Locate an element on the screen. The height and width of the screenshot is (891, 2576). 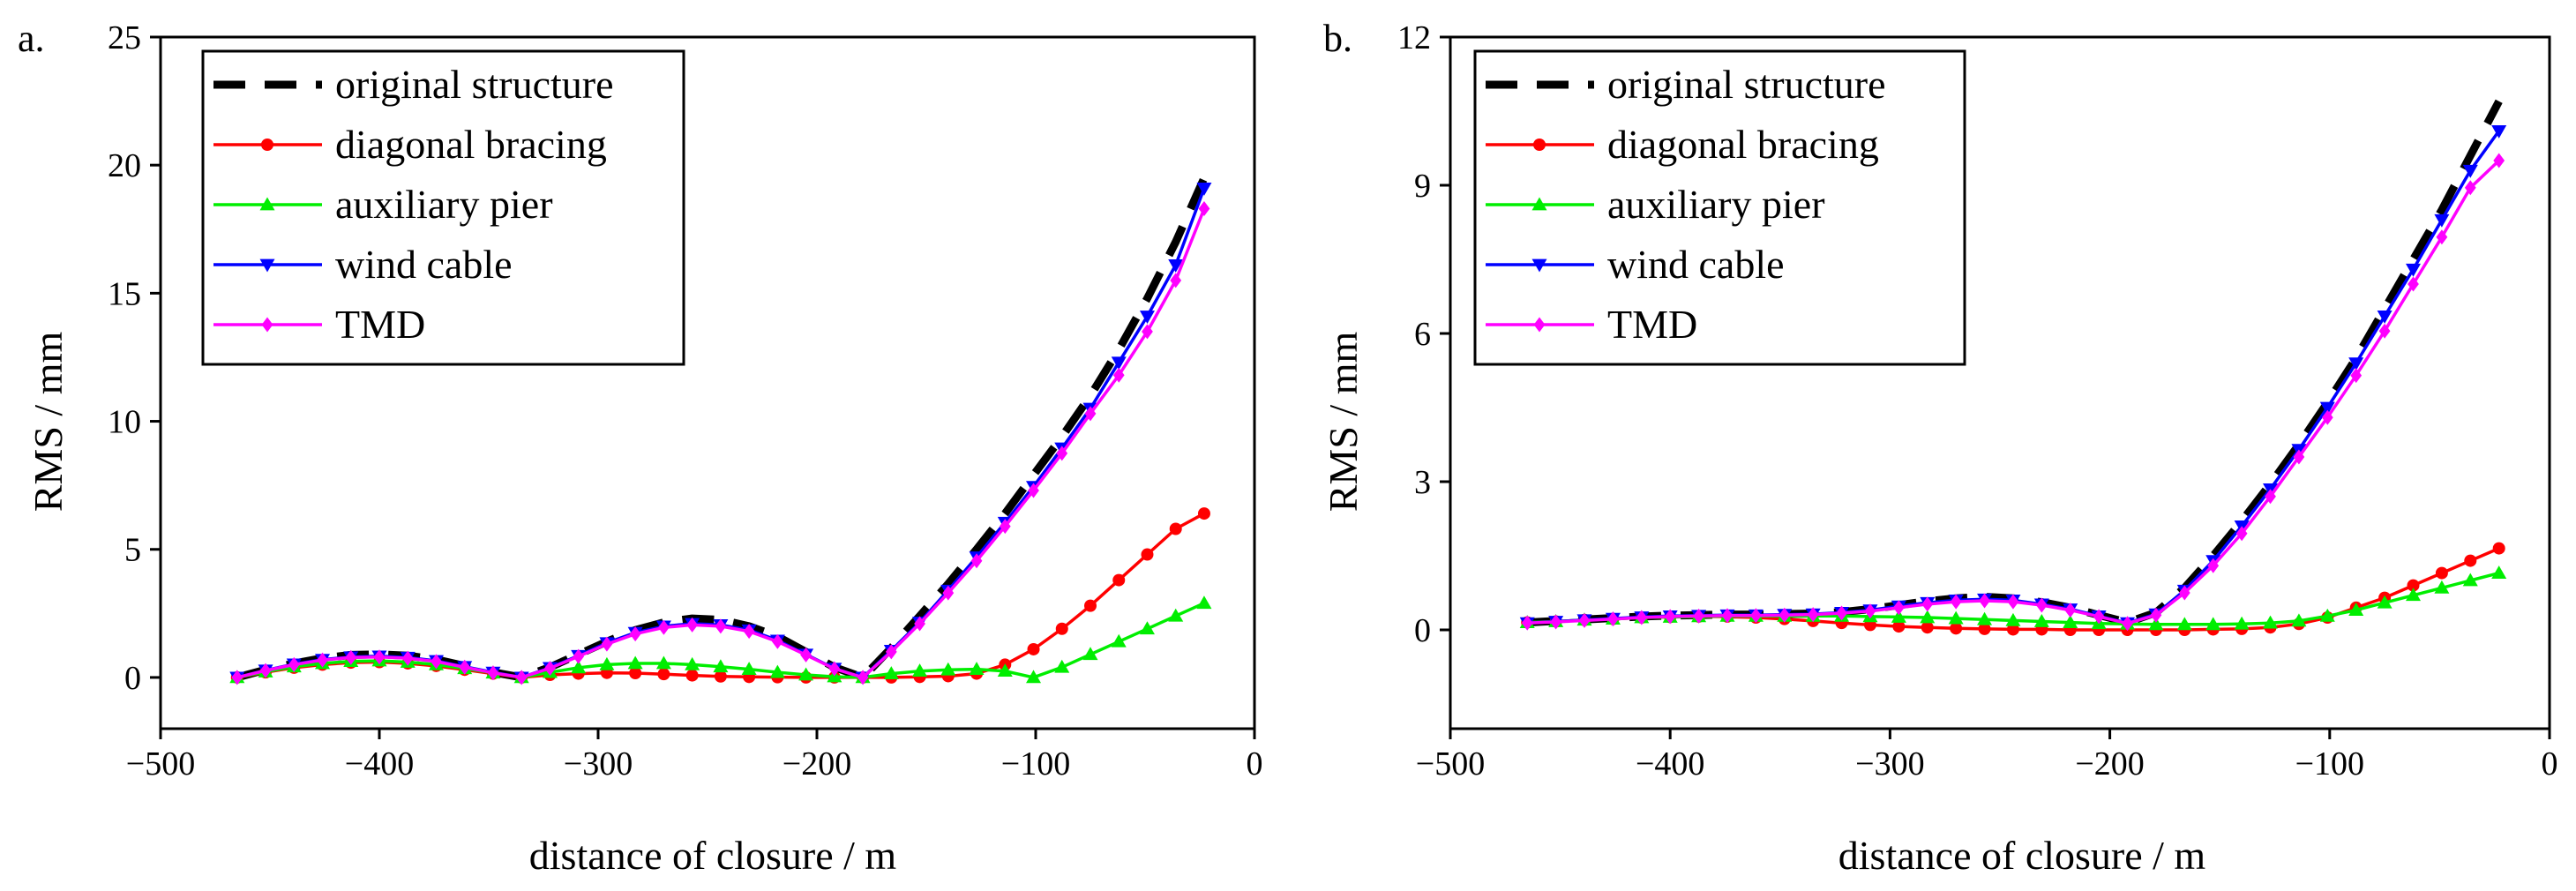
panel-b-x-tick-label: 0 is located at coordinates (2550, 763).